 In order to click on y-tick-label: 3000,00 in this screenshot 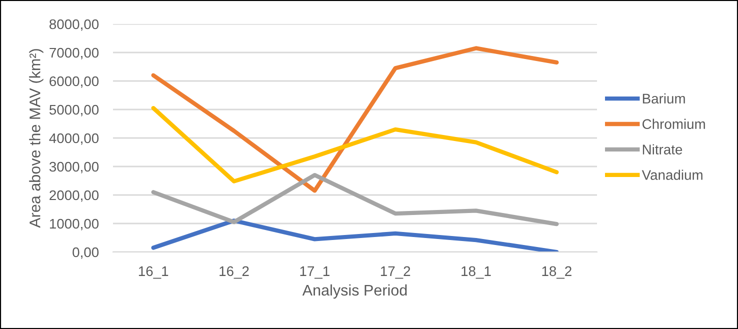, I will do `click(74, 168)`.